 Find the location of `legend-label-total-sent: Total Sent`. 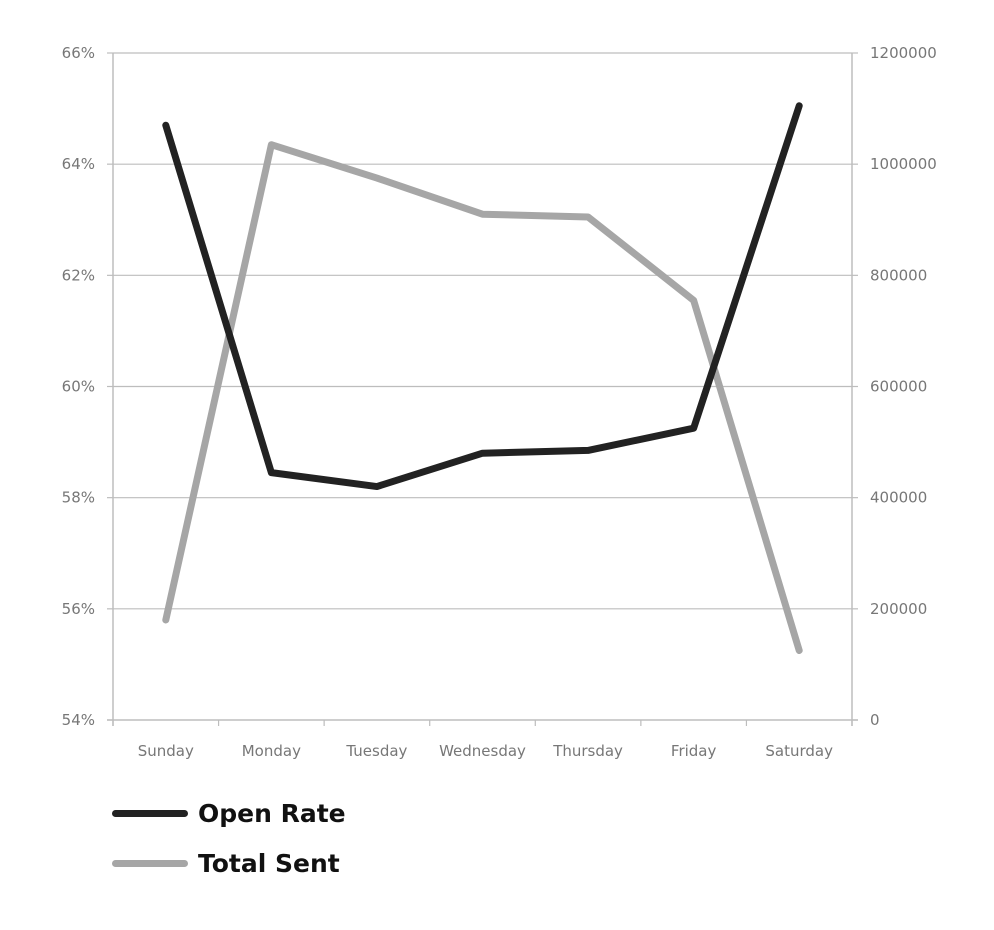

legend-label-total-sent: Total Sent is located at coordinates (269, 863).